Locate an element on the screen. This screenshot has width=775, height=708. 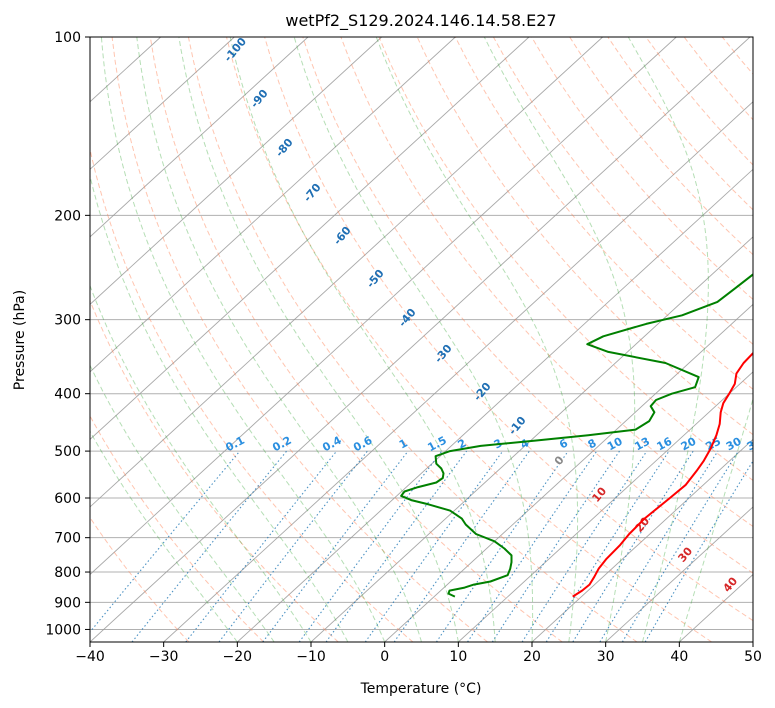
mixing-ratio-label: 16 is located at coordinates (665, 444).